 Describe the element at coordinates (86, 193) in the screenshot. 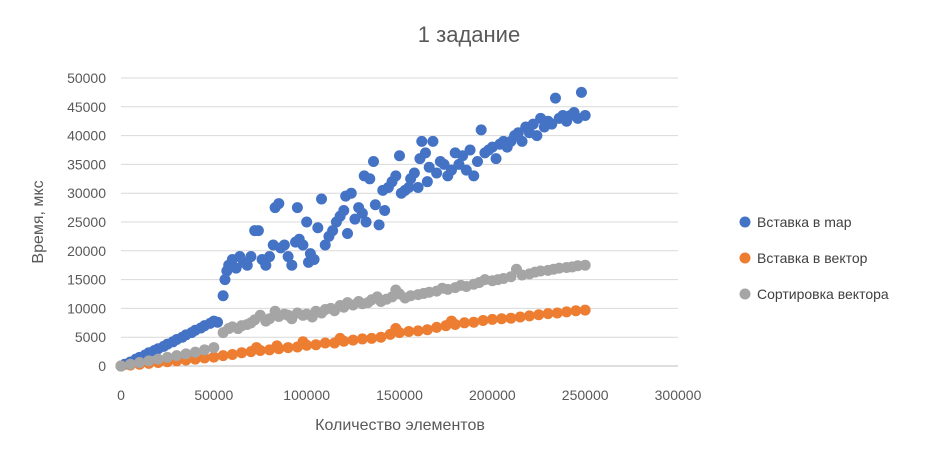

I see `y-tick-label: 30000` at that location.